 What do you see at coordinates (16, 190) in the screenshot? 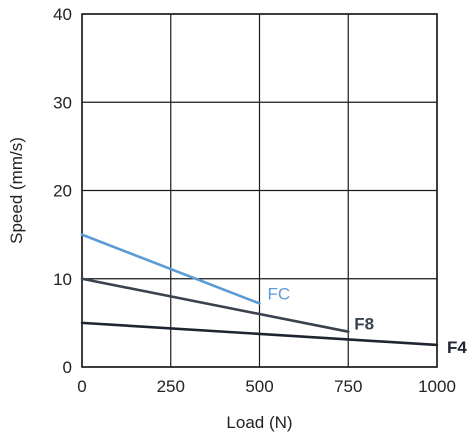
I see `y-axis-label: Speed (mm/s)` at bounding box center [16, 190].